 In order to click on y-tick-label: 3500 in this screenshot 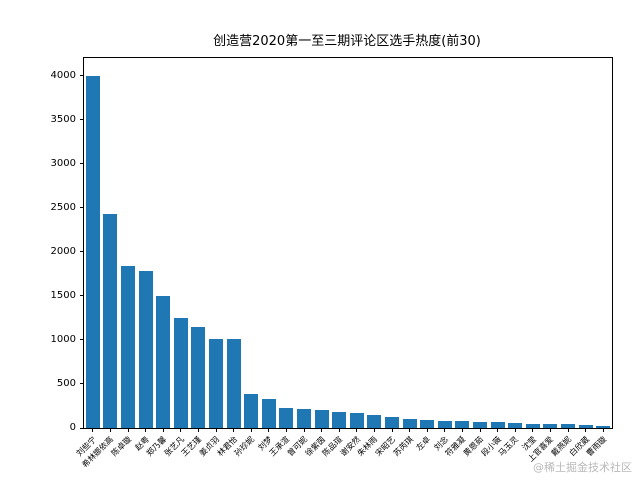, I will do `click(63, 119)`.